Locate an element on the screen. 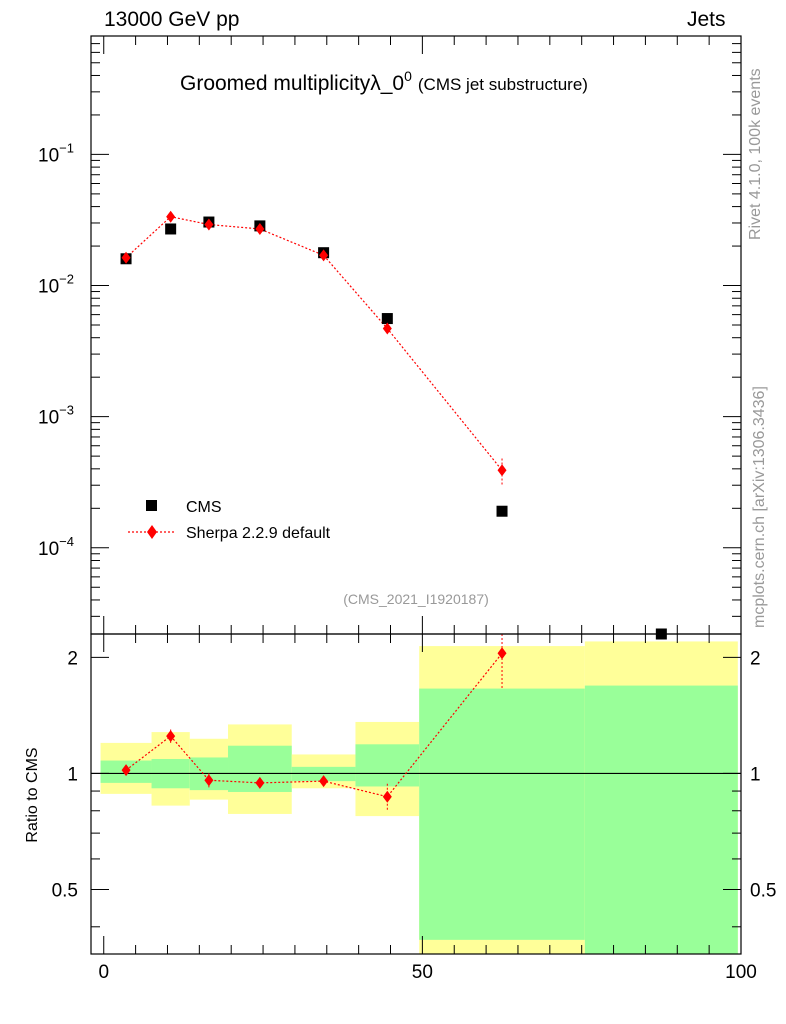 The image size is (786, 1024). ratio-x-tick-label: 50 is located at coordinates (422, 972).